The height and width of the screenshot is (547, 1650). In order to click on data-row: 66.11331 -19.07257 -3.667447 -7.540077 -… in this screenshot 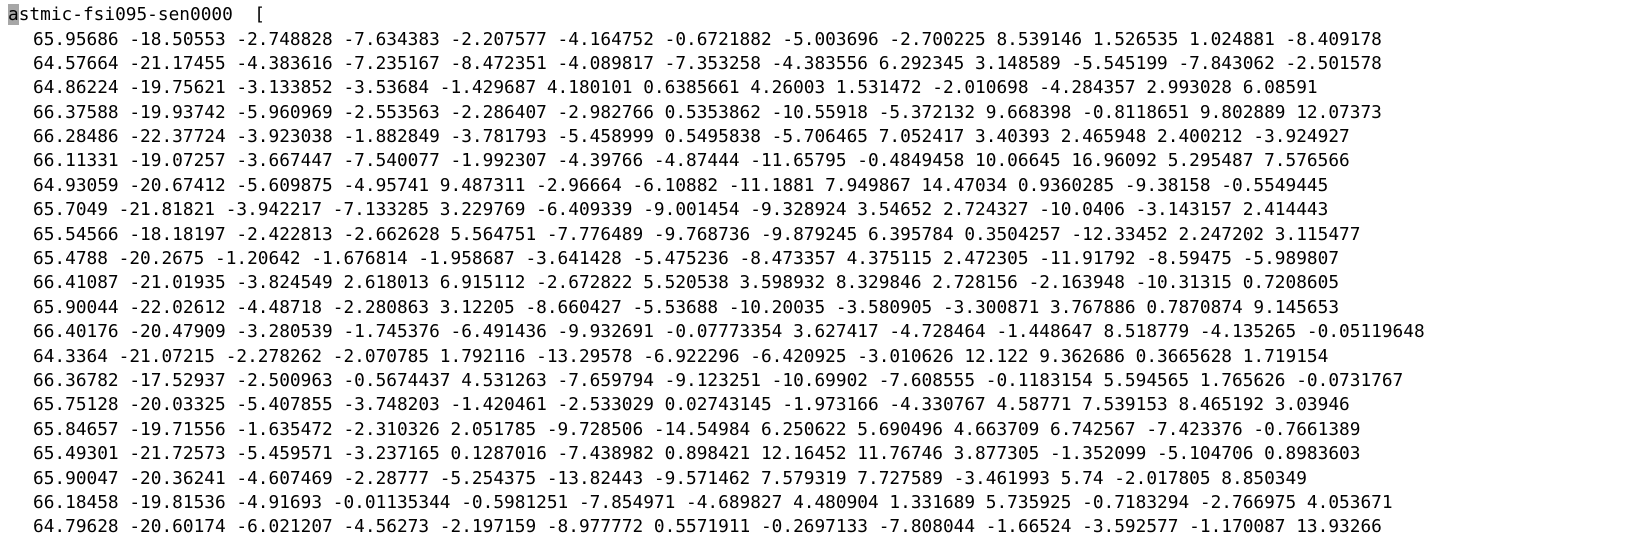, I will do `click(691, 161)`.